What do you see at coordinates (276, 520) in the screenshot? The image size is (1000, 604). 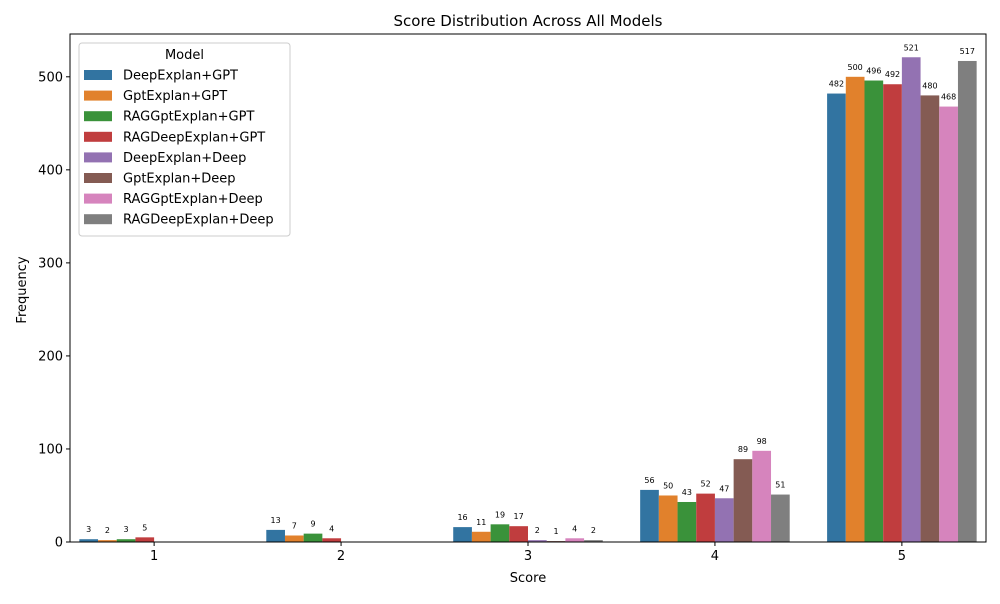 I see `bar-value-label: 13` at bounding box center [276, 520].